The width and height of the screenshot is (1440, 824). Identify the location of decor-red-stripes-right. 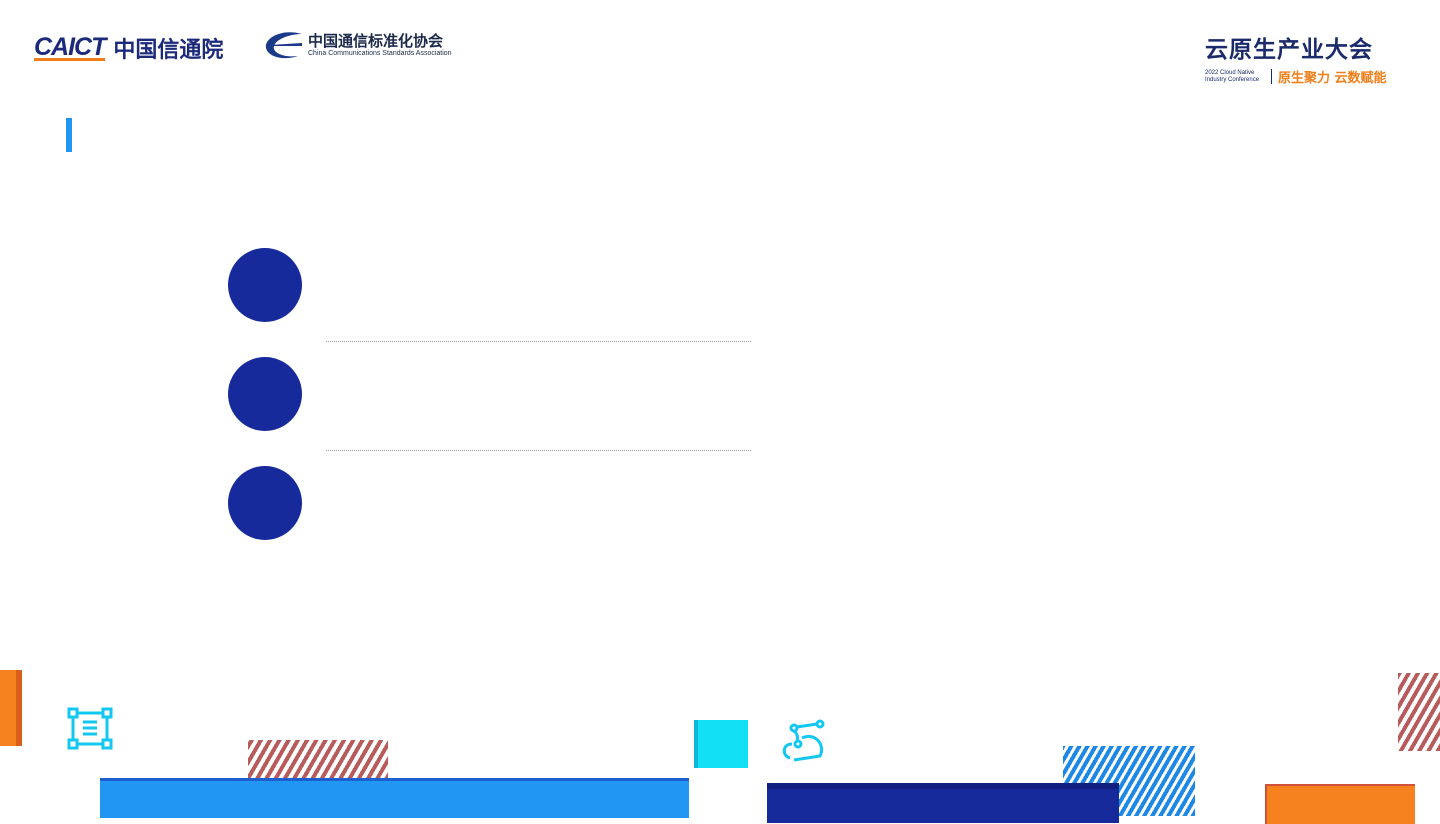
(1419, 712).